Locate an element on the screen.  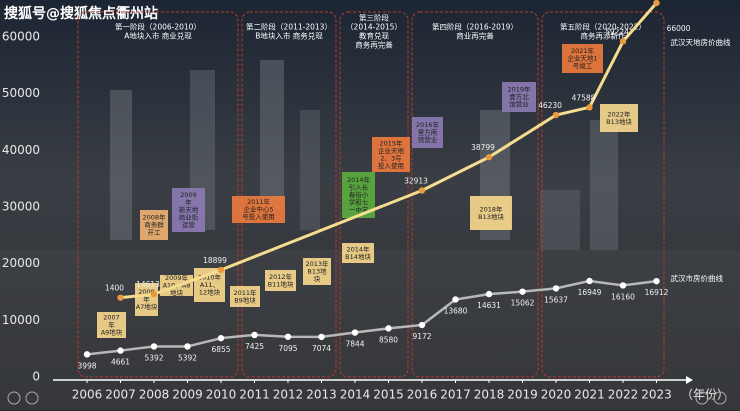
value-label: 16912 is located at coordinates (657, 292).